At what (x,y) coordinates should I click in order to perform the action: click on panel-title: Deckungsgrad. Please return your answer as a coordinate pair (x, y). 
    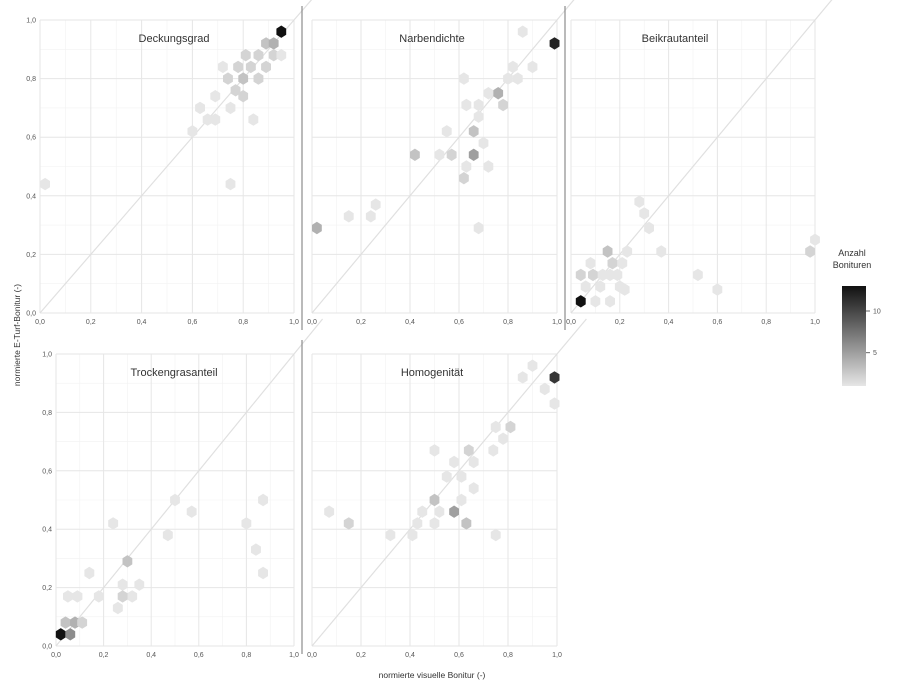
    Looking at the image, I should click on (174, 39).